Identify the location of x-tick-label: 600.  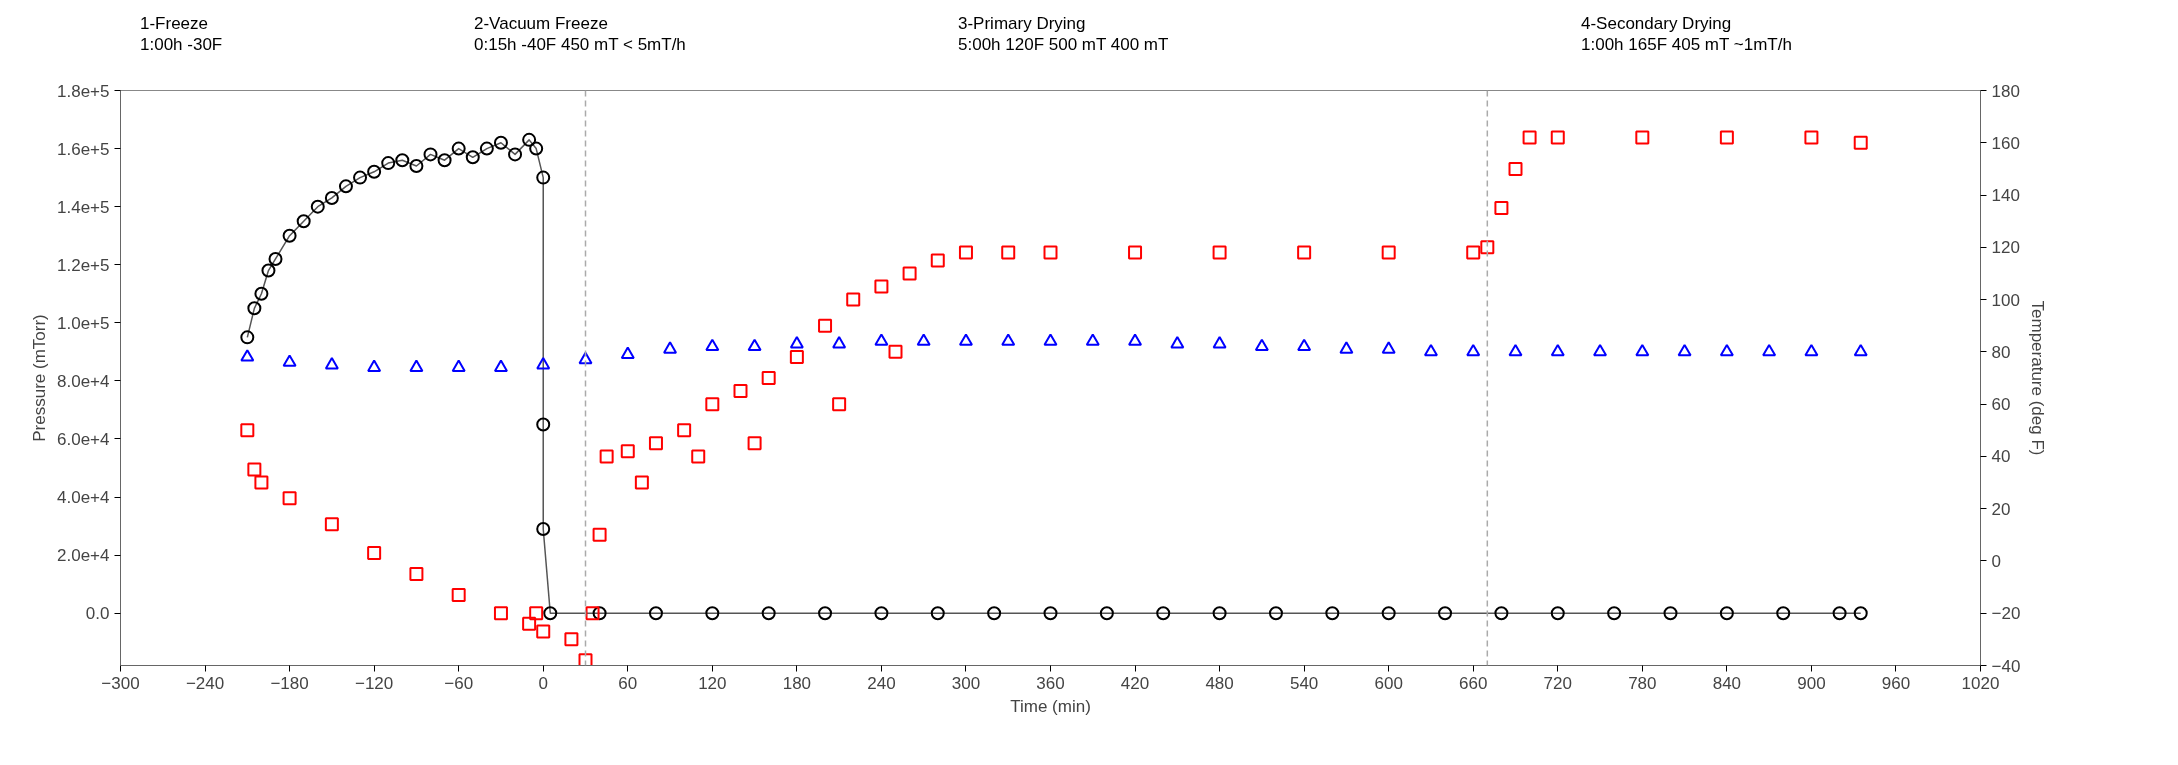
(1388, 683).